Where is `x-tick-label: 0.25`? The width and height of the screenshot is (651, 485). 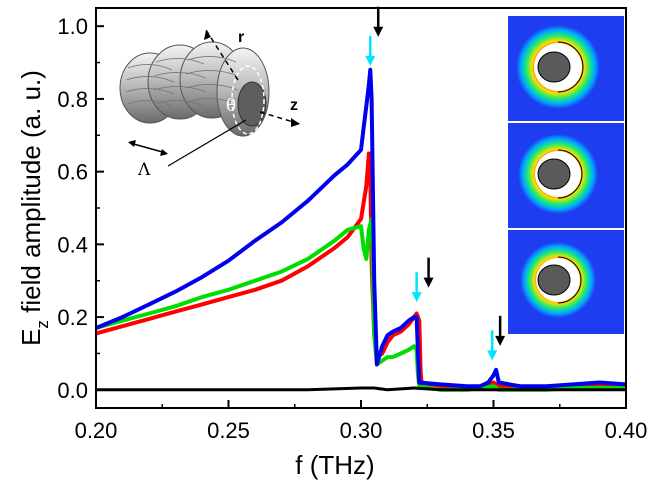
x-tick-label: 0.25 is located at coordinates (228, 430).